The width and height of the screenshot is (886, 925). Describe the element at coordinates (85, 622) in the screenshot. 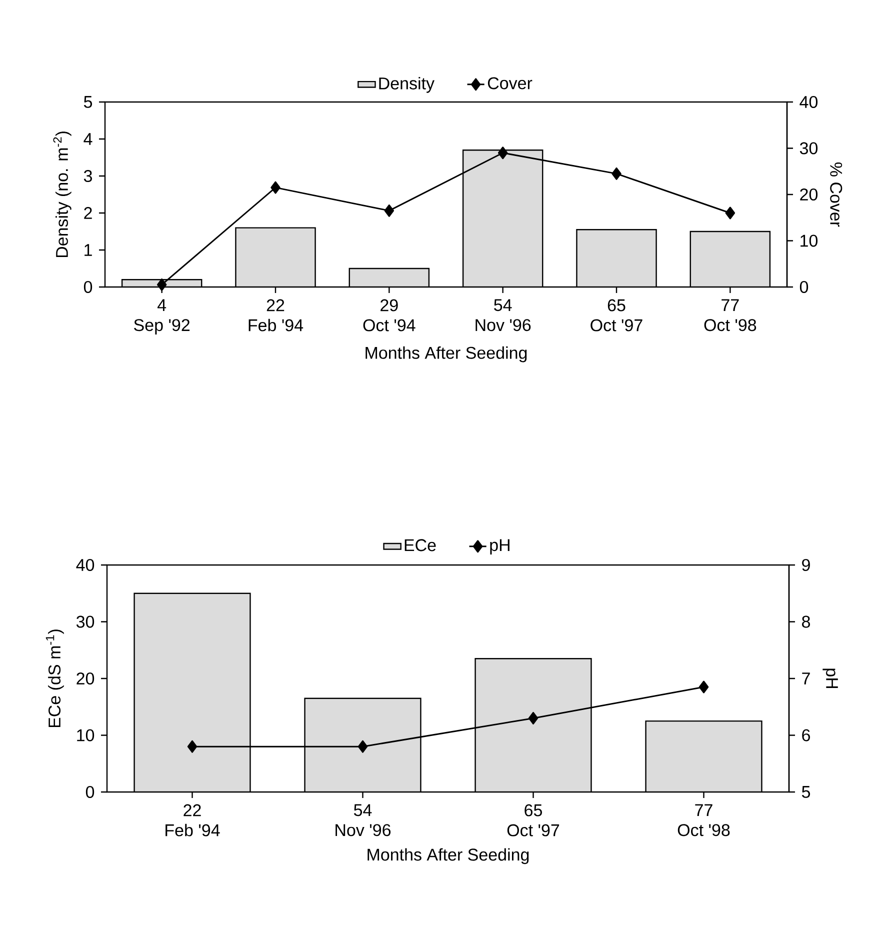

I see `y-tick-label: 30` at that location.